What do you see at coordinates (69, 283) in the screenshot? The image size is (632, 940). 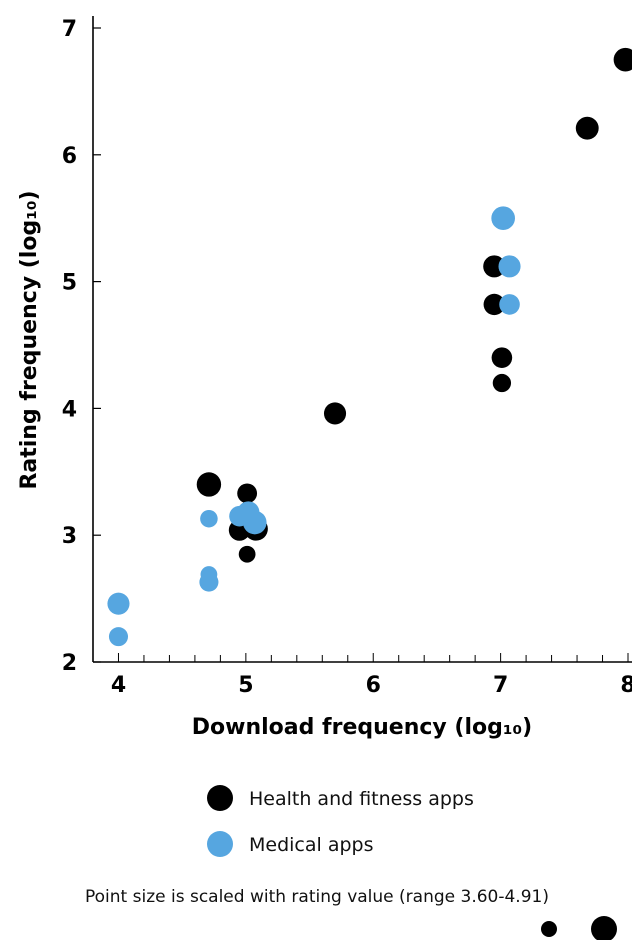 I see `y-tick-label: 5` at bounding box center [69, 283].